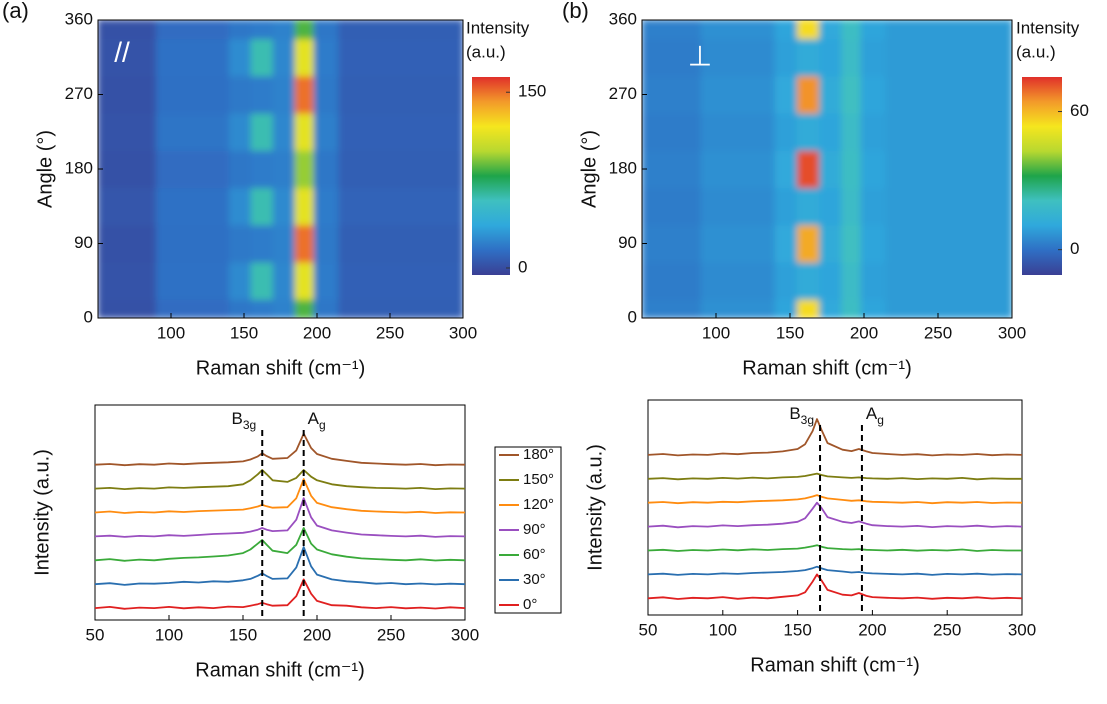 This screenshot has width=1107, height=704. Describe the element at coordinates (45, 169) in the screenshot. I see `y-axis-title: Angle (°)` at that location.